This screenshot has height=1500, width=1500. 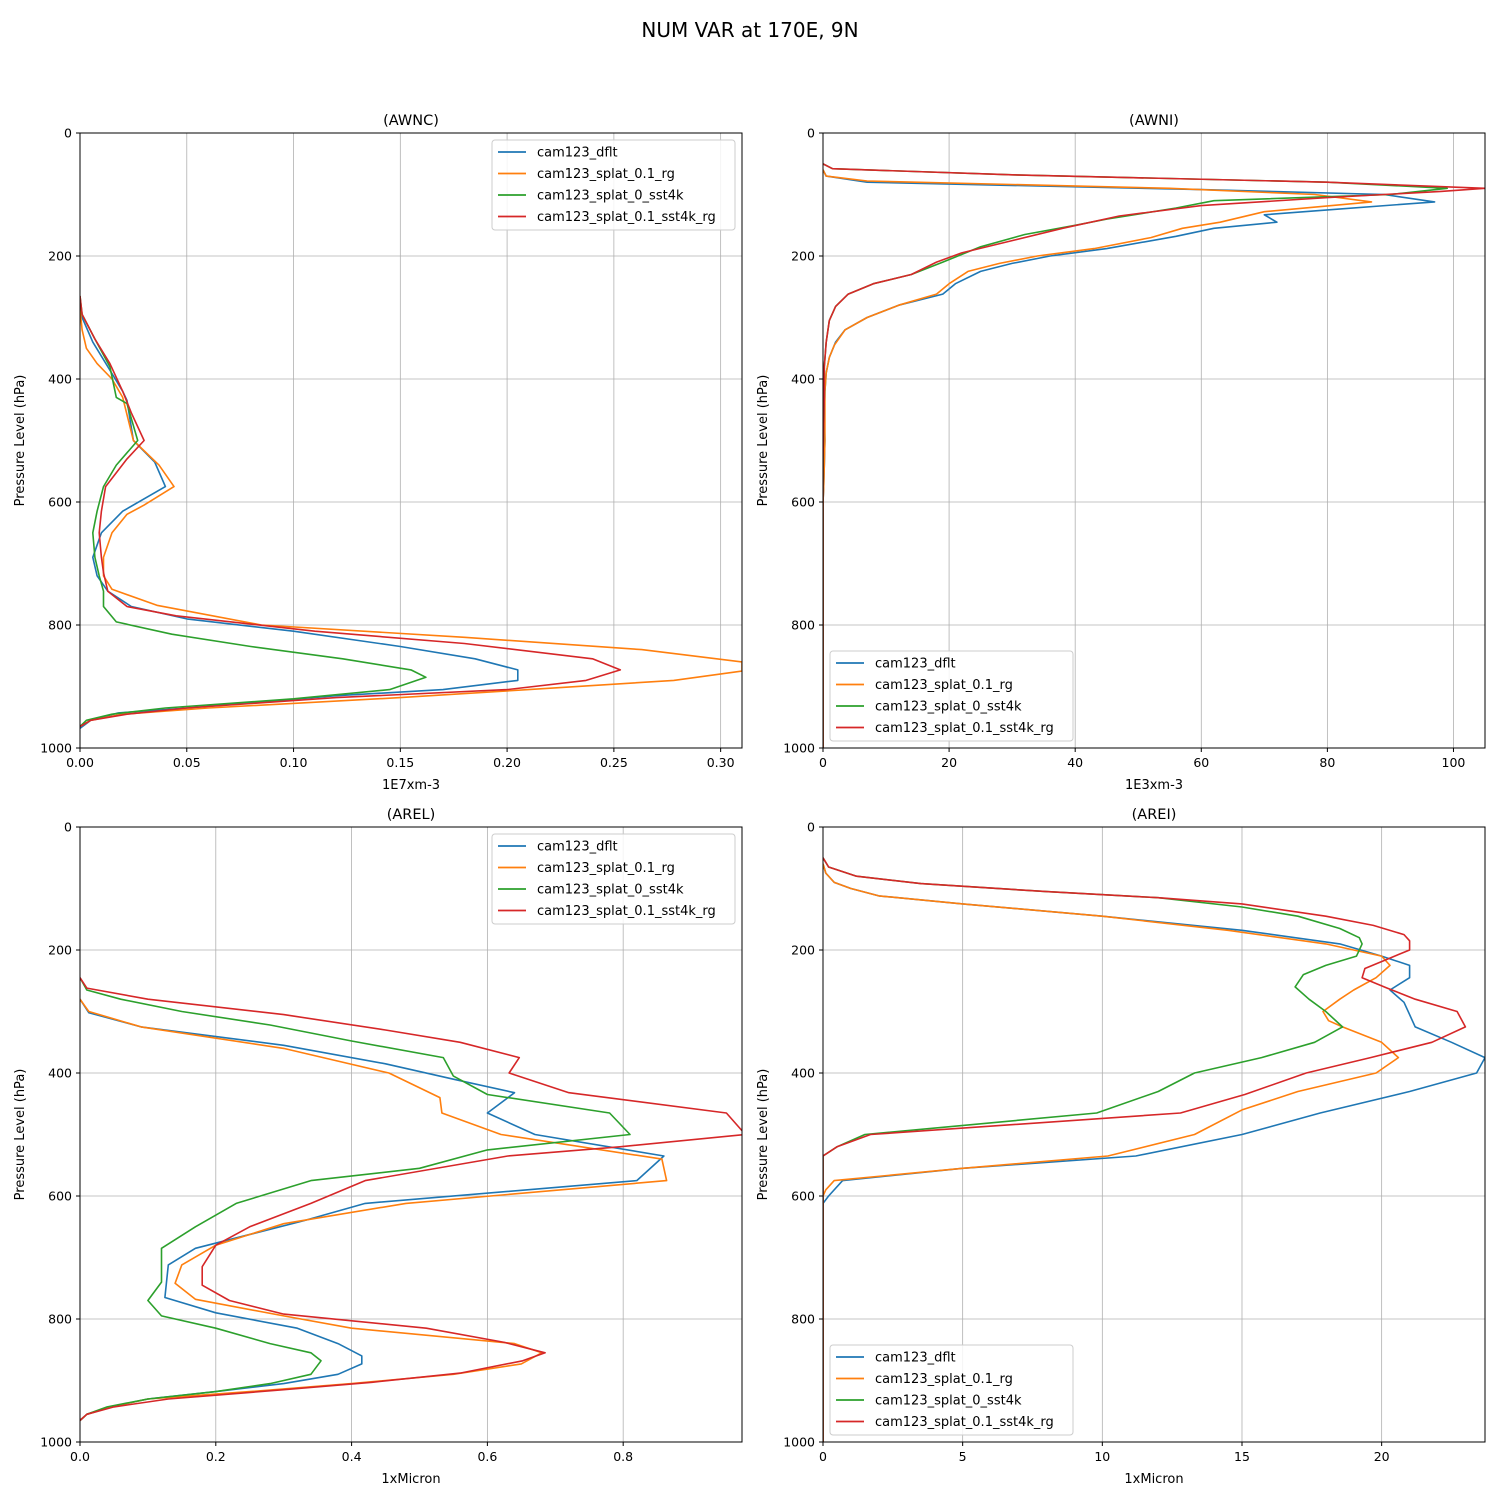 What do you see at coordinates (187, 762) in the screenshot?
I see `x-tick-label: 0.05` at bounding box center [187, 762].